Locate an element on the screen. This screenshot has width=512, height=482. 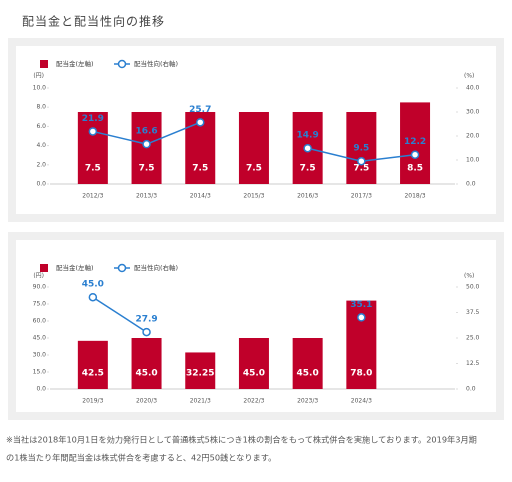
line-label: 9.5 is located at coordinates (361, 149).